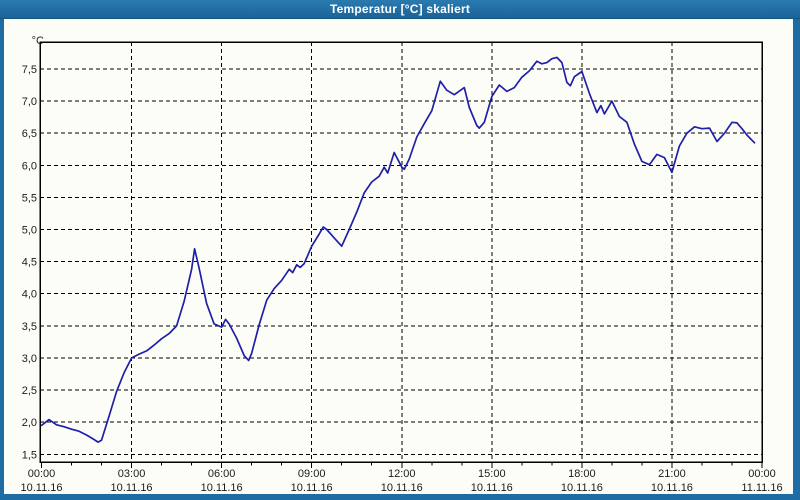 This screenshot has width=800, height=500. Describe the element at coordinates (29, 263) in the screenshot. I see `y-tick-label: 4,5` at that location.